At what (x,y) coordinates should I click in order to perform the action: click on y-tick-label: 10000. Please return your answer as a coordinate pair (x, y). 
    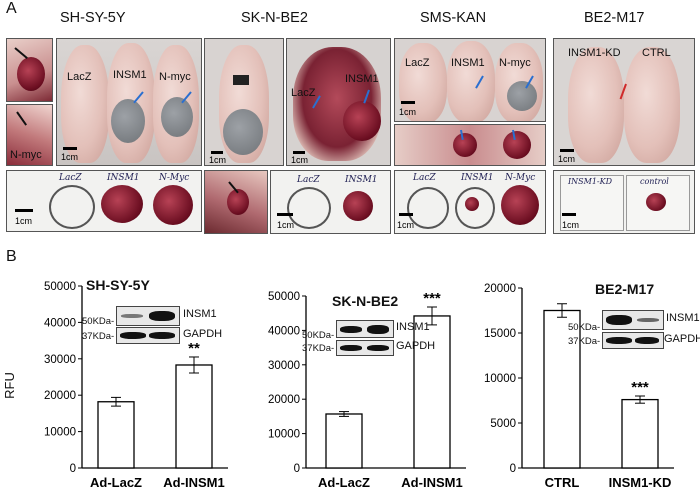
    Looking at the image, I should click on (60, 433).